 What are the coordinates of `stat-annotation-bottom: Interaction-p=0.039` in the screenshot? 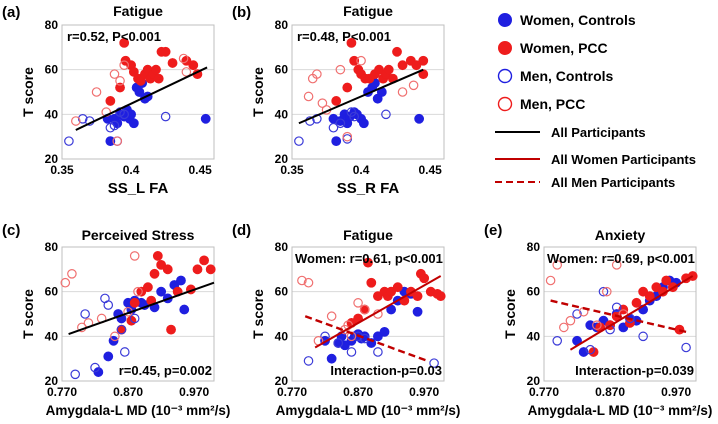 It's located at (634, 370).